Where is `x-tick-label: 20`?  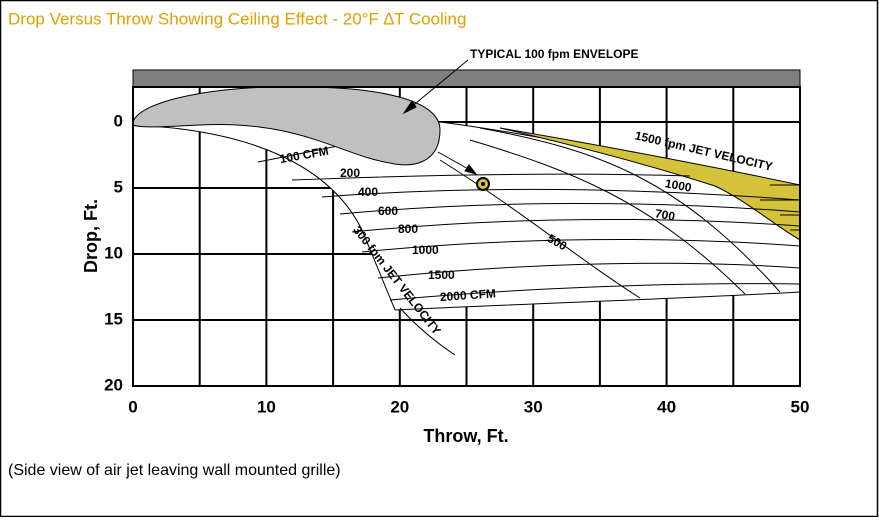 x-tick-label: 20 is located at coordinates (399, 406).